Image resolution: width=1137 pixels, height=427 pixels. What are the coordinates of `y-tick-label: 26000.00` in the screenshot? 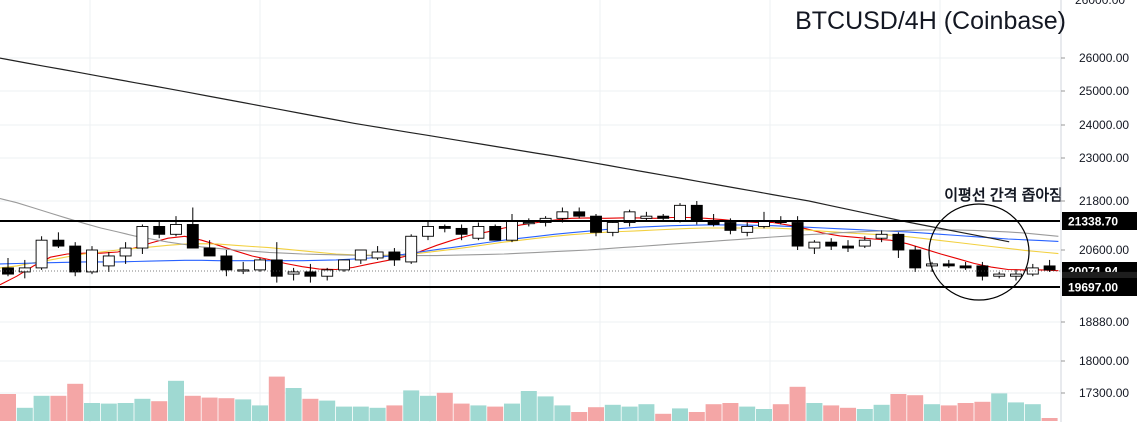 It's located at (1104, 58).